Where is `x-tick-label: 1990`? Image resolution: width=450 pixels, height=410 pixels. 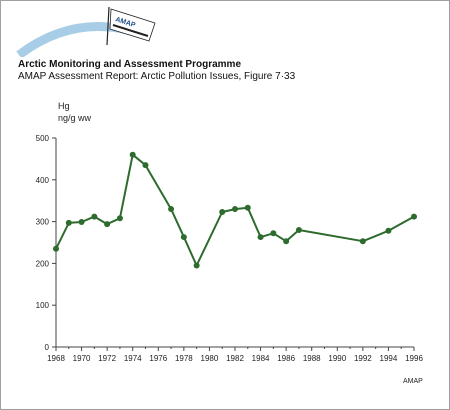 x-tick-label: 1990 is located at coordinates (337, 358).